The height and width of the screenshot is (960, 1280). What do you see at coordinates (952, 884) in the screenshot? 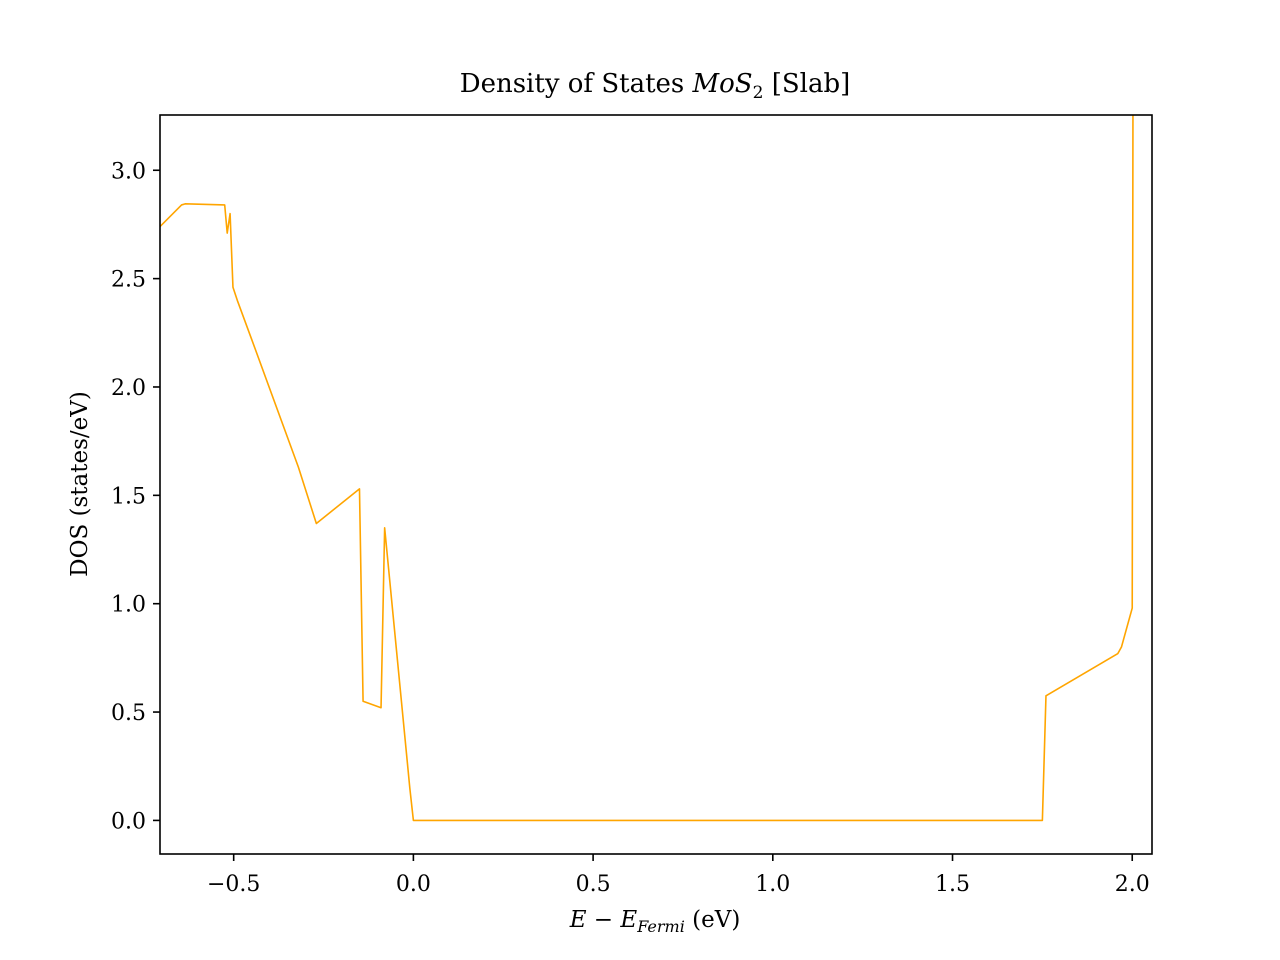
I see `x-tick-label-4: 1.5` at bounding box center [952, 884].